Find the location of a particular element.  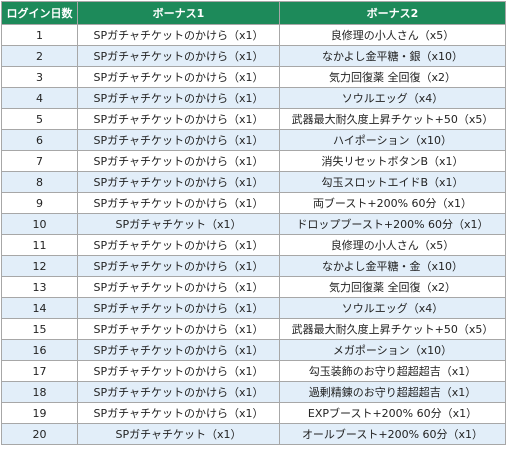

table-row: 13 SPガチャチケットのかけら（x1） 気力回復薬 全回復（x2） is located at coordinates (253, 287).